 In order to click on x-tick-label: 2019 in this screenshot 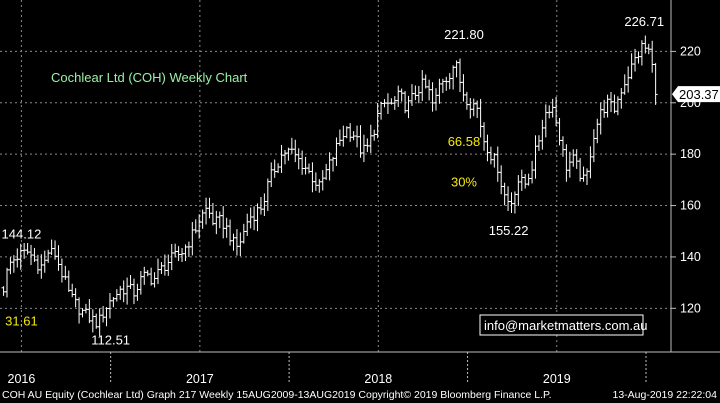, I will do `click(557, 379)`.